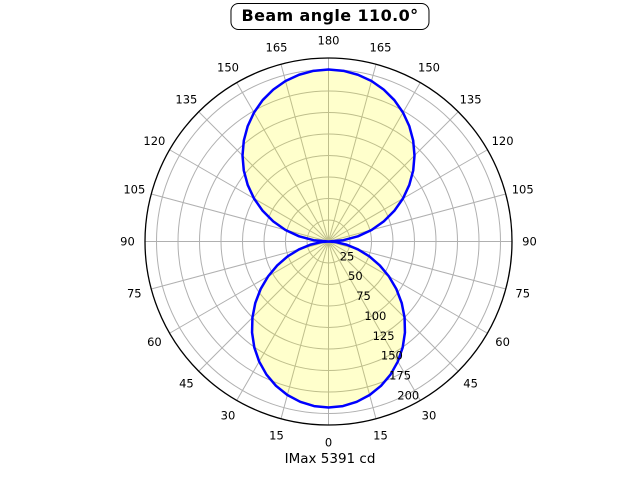 The width and height of the screenshot is (640, 480). Describe the element at coordinates (408, 395) in the screenshot. I see `radial-tick-label: 200` at that location.